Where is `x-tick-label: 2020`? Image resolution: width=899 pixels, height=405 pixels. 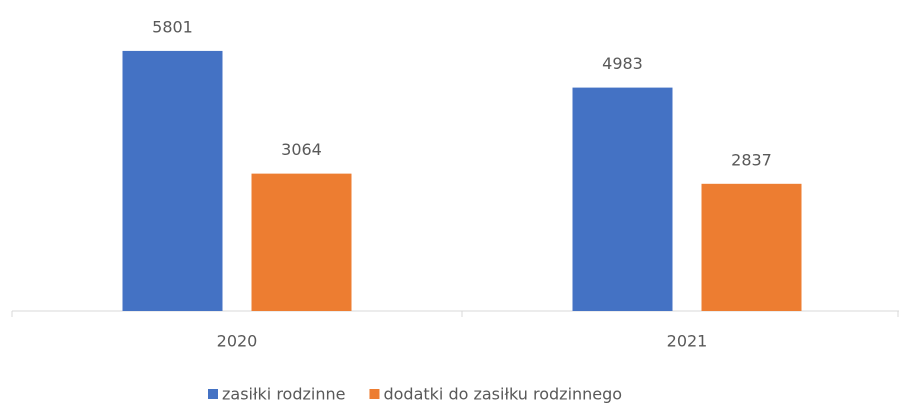 x-tick-label: 2020 is located at coordinates (237, 341).